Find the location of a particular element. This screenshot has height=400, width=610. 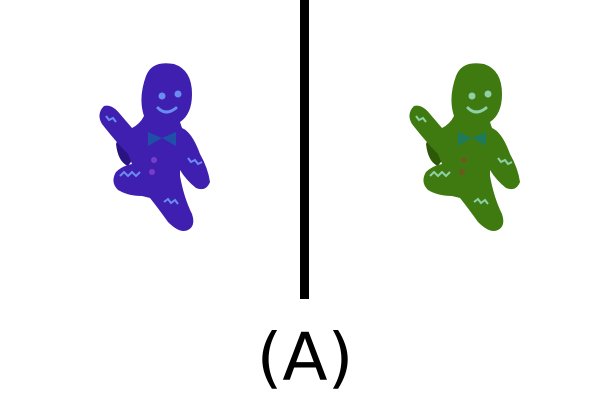

divider-line is located at coordinates (304, 149).